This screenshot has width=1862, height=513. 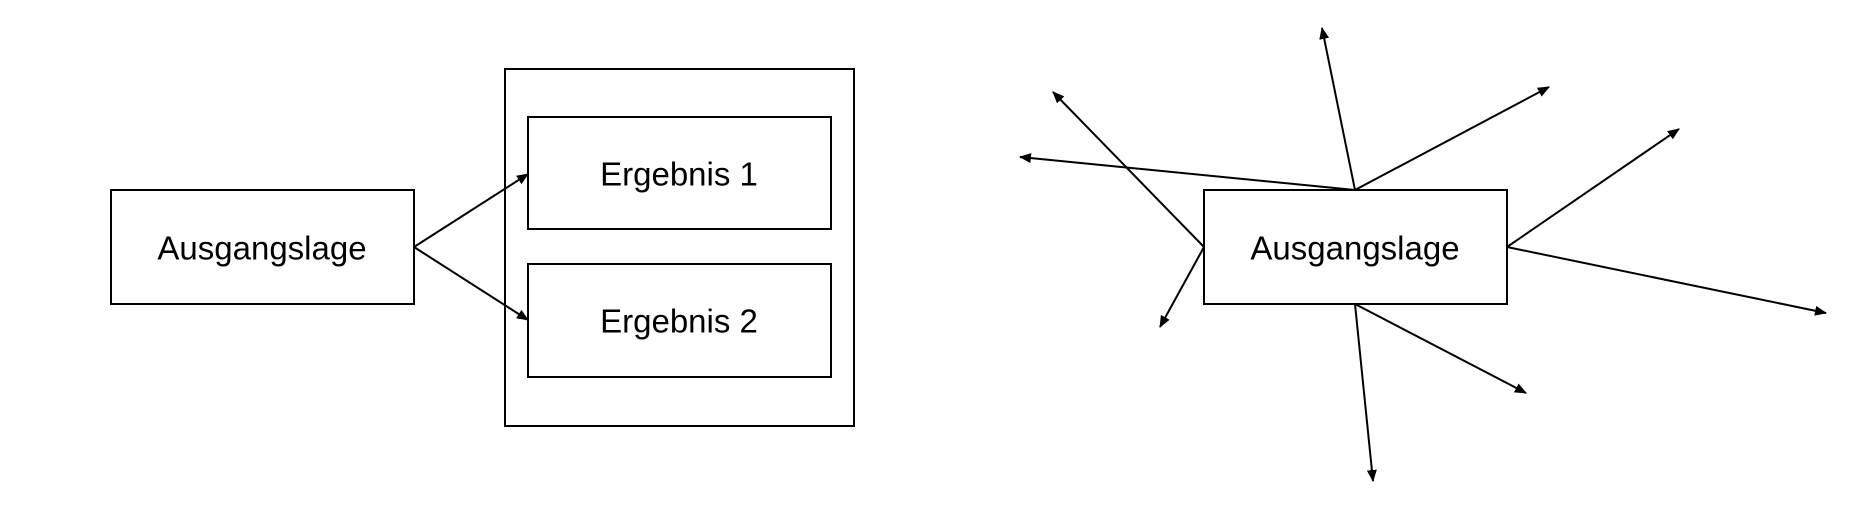 I want to click on result-label-2: Ergebnis 2, so click(x=679, y=321).